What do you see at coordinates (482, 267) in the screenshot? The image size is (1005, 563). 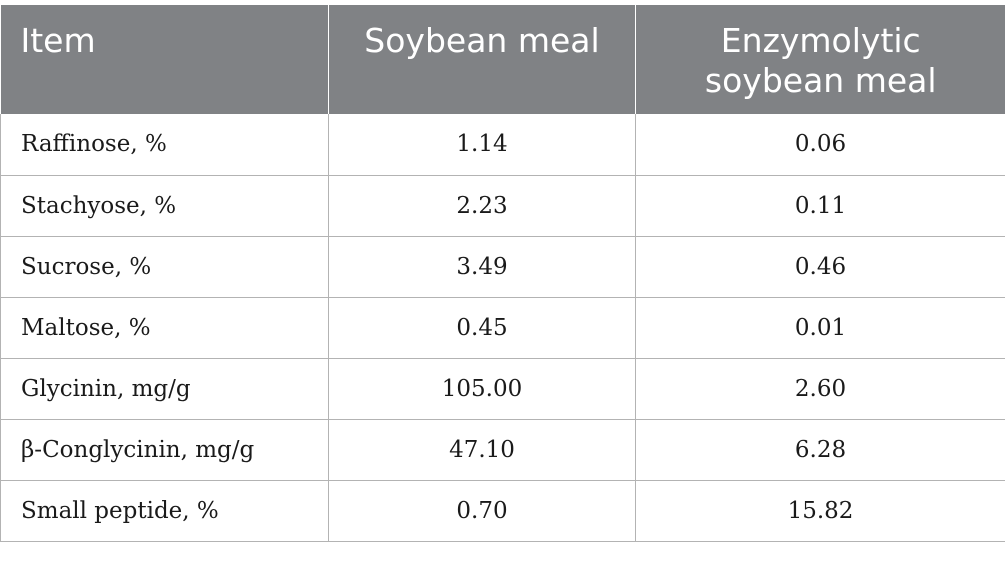 I see `row-soybean-value: 3.49` at bounding box center [482, 267].